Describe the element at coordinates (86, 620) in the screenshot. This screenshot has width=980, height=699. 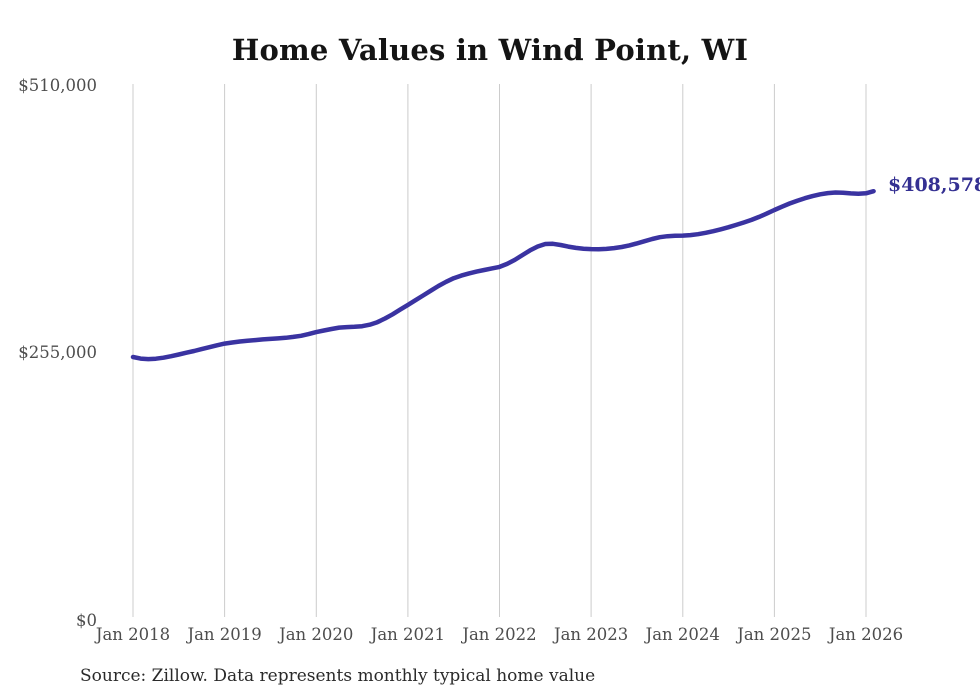
I see `y-axis-tick-0: $0` at that location.